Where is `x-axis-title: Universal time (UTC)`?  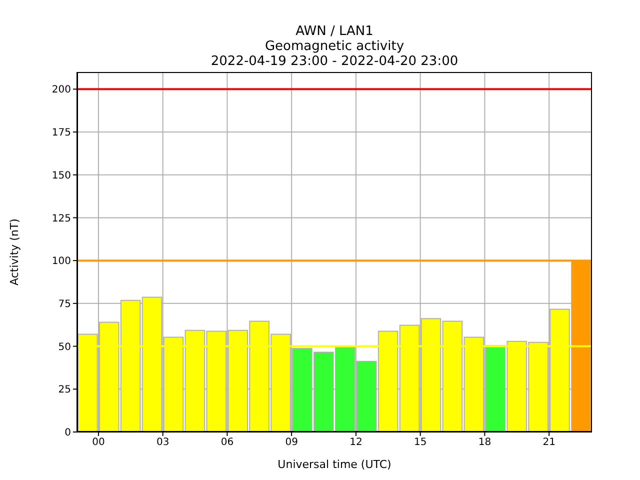
x-axis-title: Universal time (UTC) is located at coordinates (335, 464).